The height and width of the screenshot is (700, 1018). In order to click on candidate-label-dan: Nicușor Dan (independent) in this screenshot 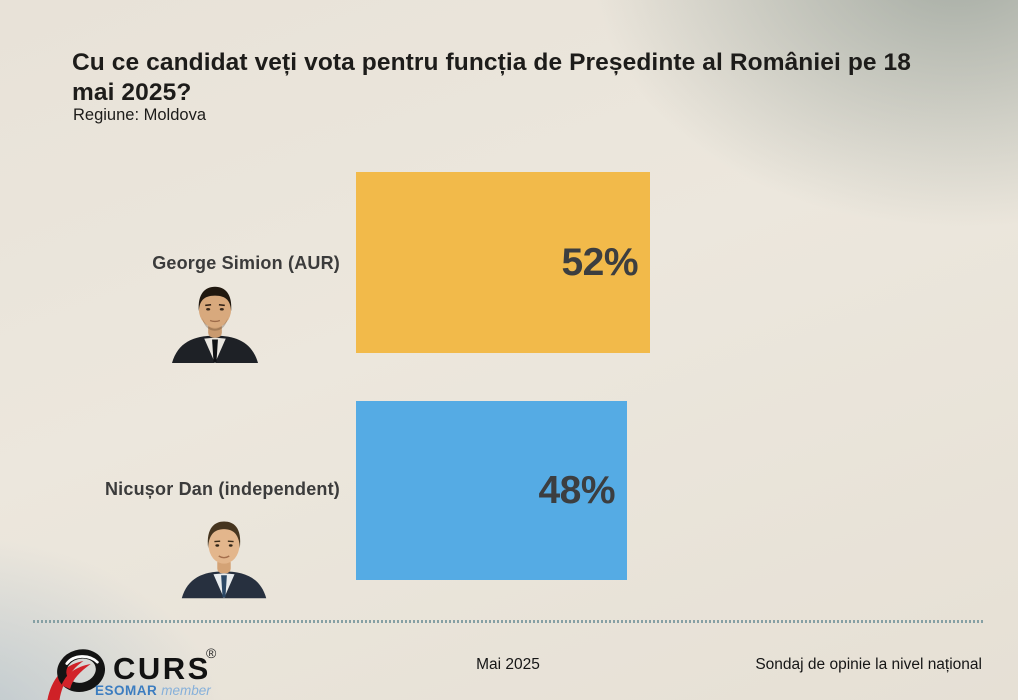, I will do `click(222, 489)`.